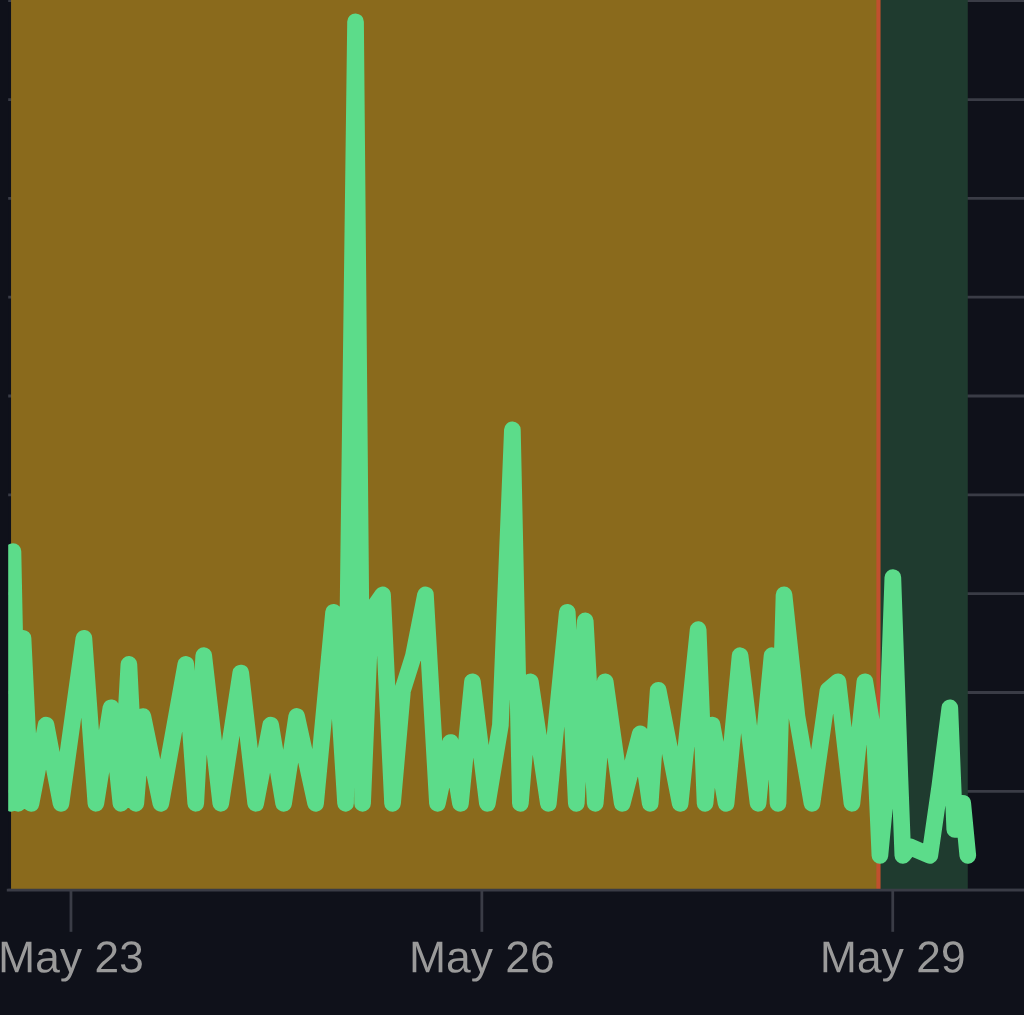 Image resolution: width=1024 pixels, height=1015 pixels. Describe the element at coordinates (482, 961) in the screenshot. I see `x-tick-label: May 26` at that location.